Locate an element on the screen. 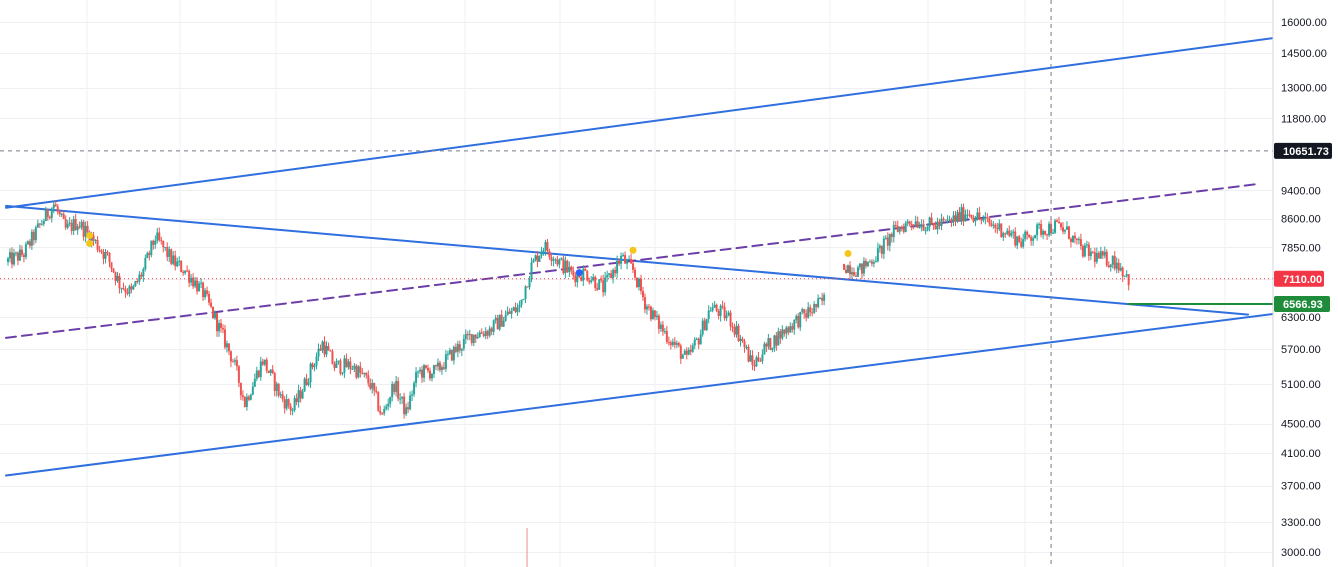 The height and width of the screenshot is (567, 1338). level-price-badge is located at coordinates (1302, 303).